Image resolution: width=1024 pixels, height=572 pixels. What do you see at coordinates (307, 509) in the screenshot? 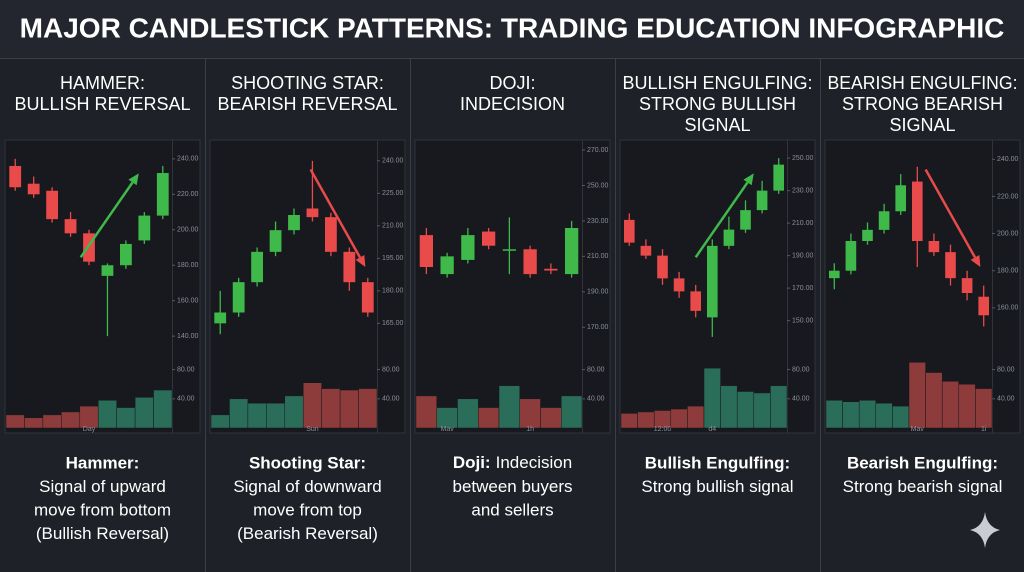
I see `caption-text: move from top` at bounding box center [307, 509].